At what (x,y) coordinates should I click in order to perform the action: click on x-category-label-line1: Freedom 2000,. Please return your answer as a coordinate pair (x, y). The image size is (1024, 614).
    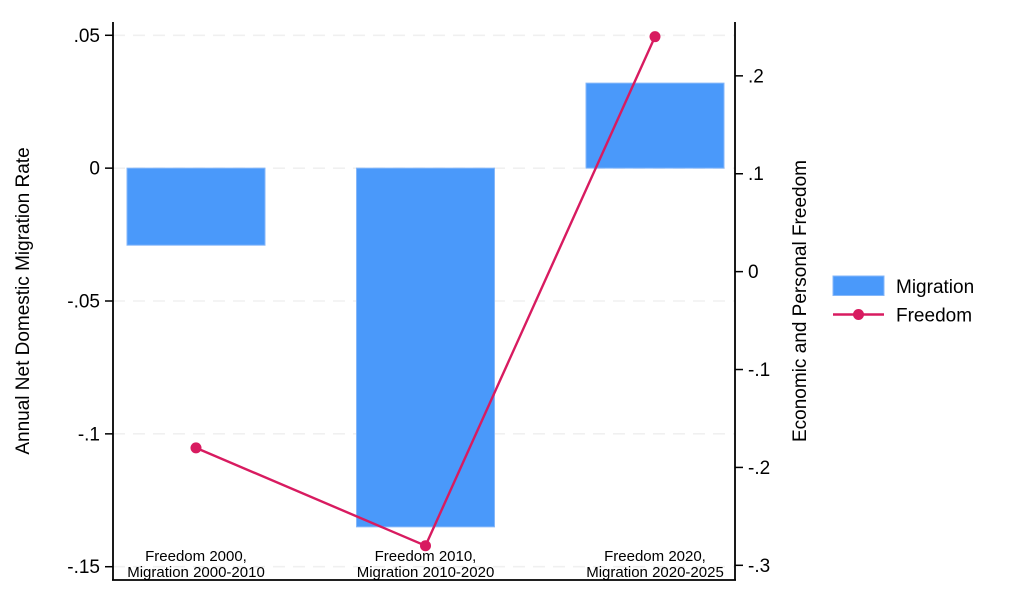
    Looking at the image, I should click on (196, 556).